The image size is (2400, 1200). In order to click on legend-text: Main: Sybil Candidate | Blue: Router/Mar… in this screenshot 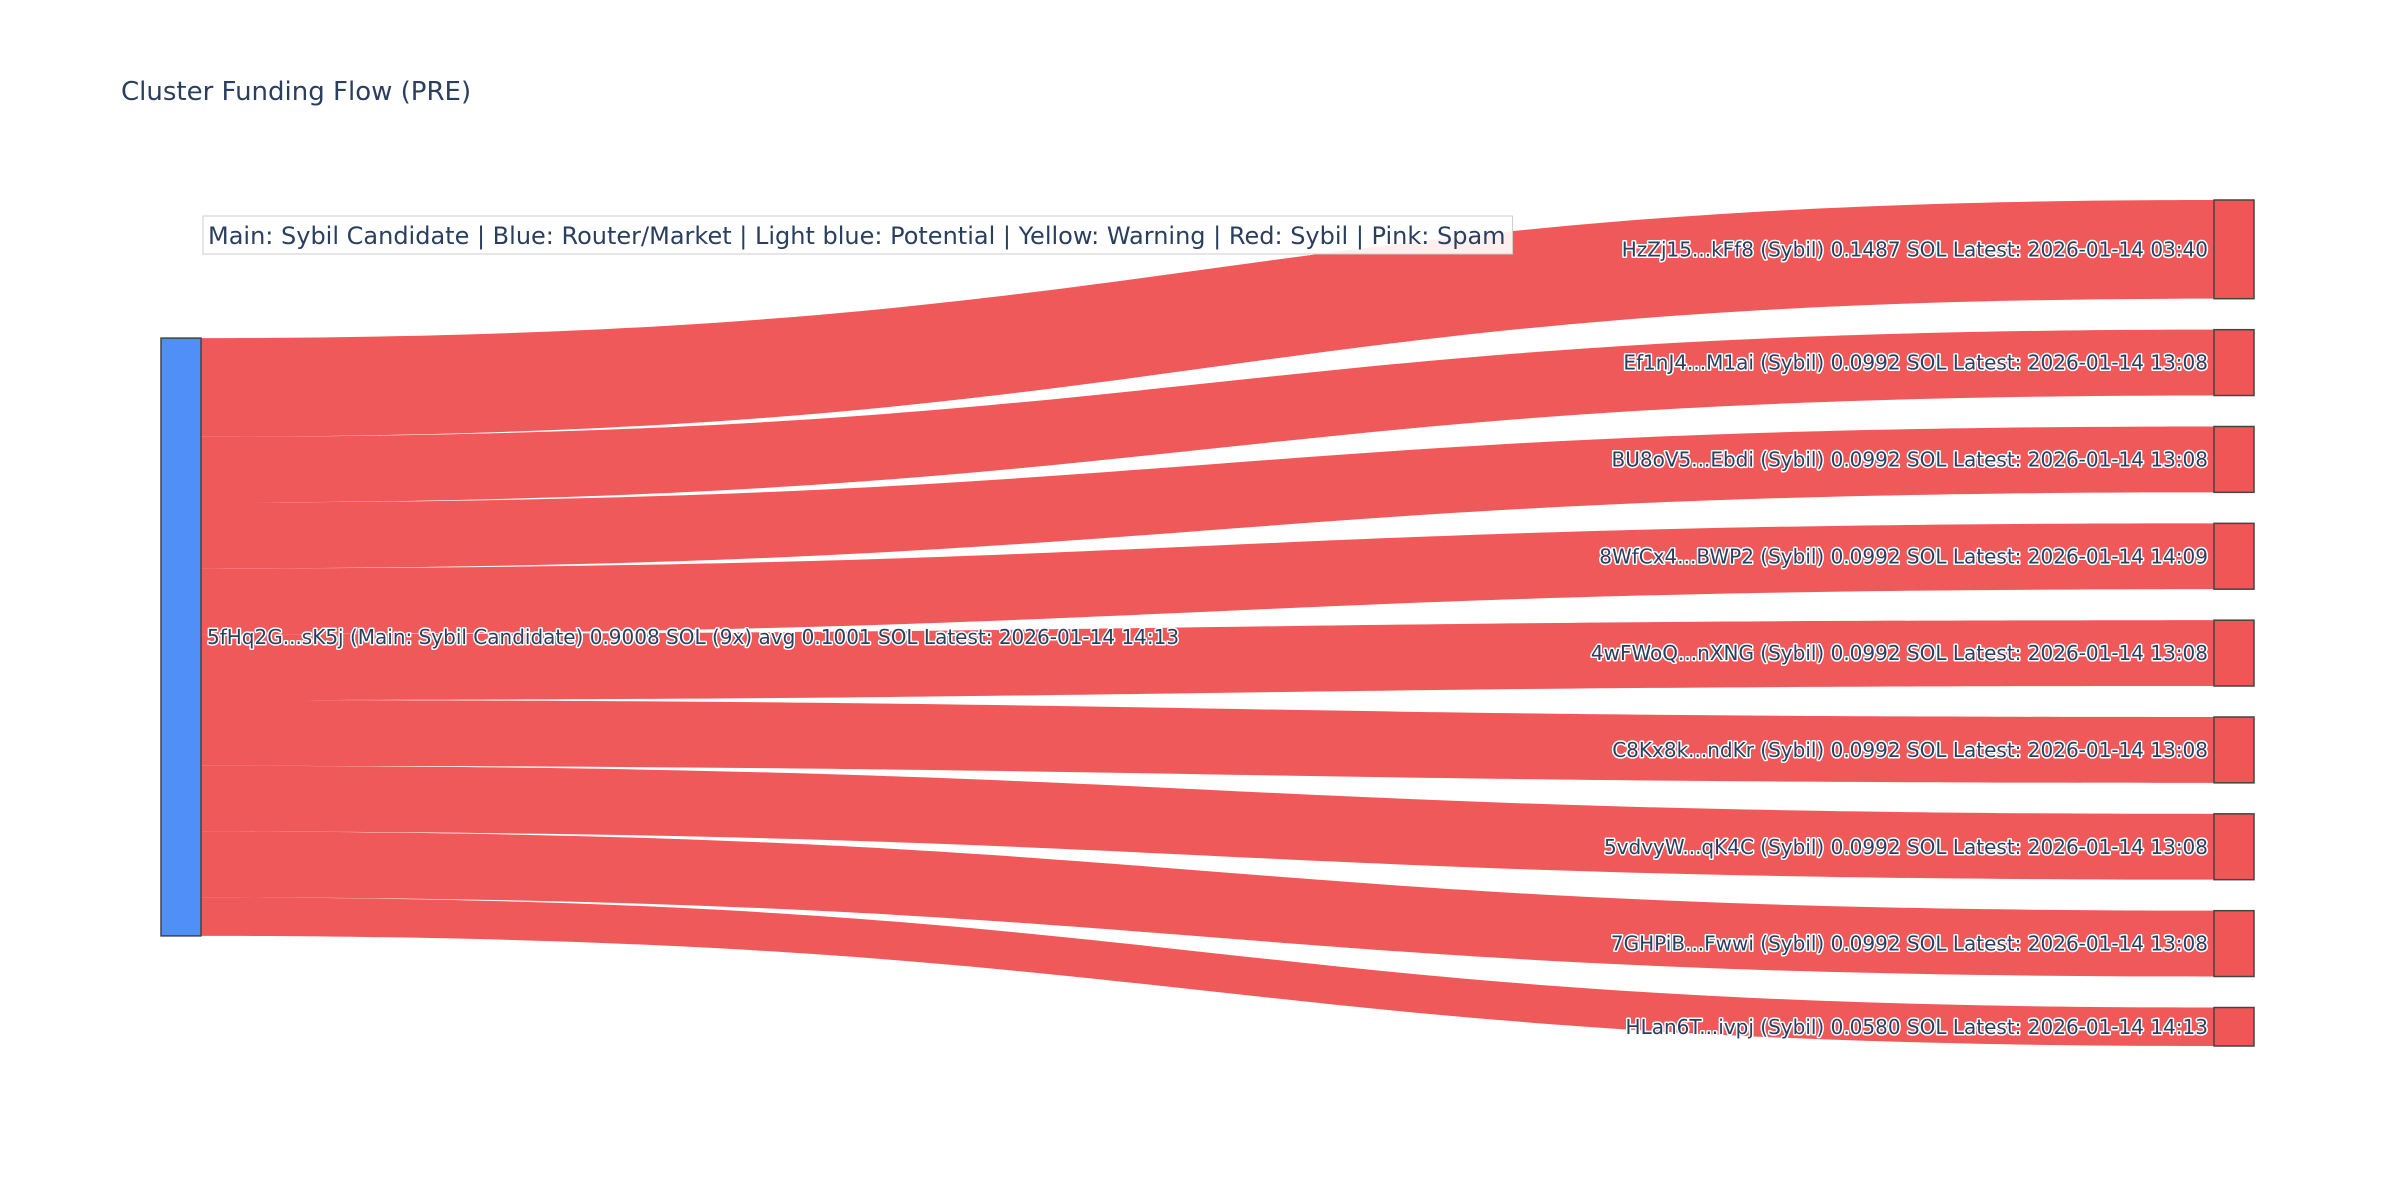, I will do `click(857, 236)`.